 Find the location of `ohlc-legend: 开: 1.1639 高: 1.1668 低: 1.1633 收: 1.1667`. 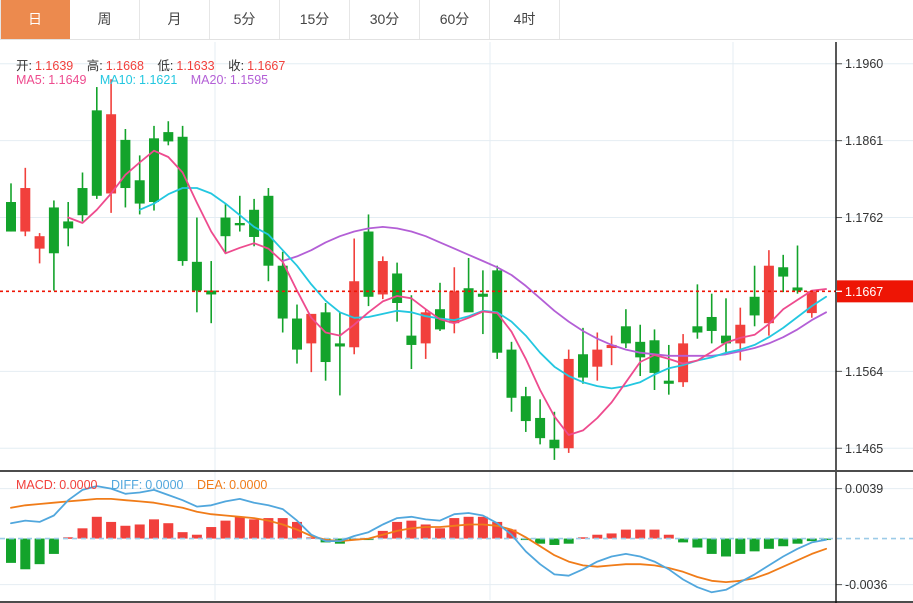

ohlc-legend: 开: 1.1639 高: 1.1668 低: 1.1633 收: 1.1667 is located at coordinates (152, 64).